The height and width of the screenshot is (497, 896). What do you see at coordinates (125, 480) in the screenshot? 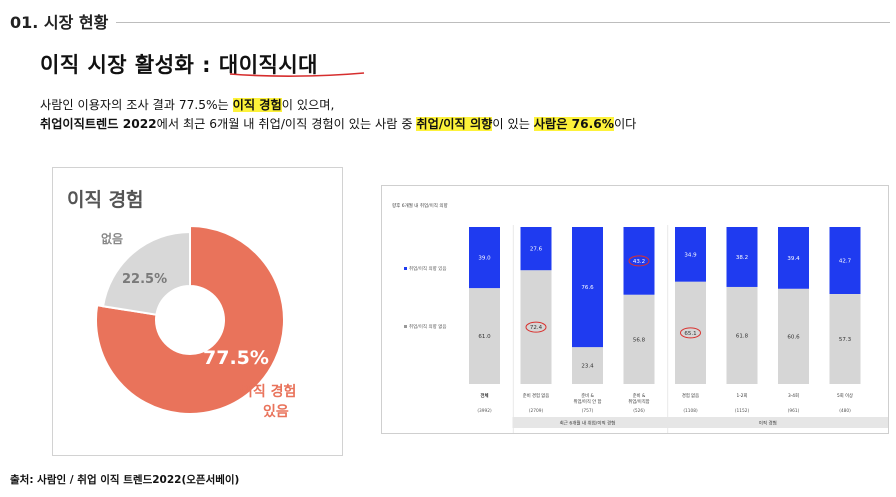
I see `source-note: 출처: 사람인 / 취업 이직 트렌드2022(오픈서베이)` at bounding box center [125, 480].